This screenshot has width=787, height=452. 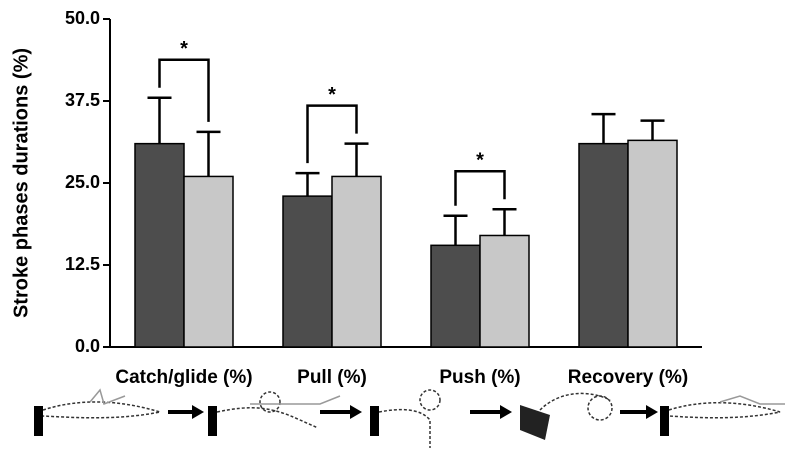 I want to click on x-tick-label: Push (%), so click(x=479, y=377).